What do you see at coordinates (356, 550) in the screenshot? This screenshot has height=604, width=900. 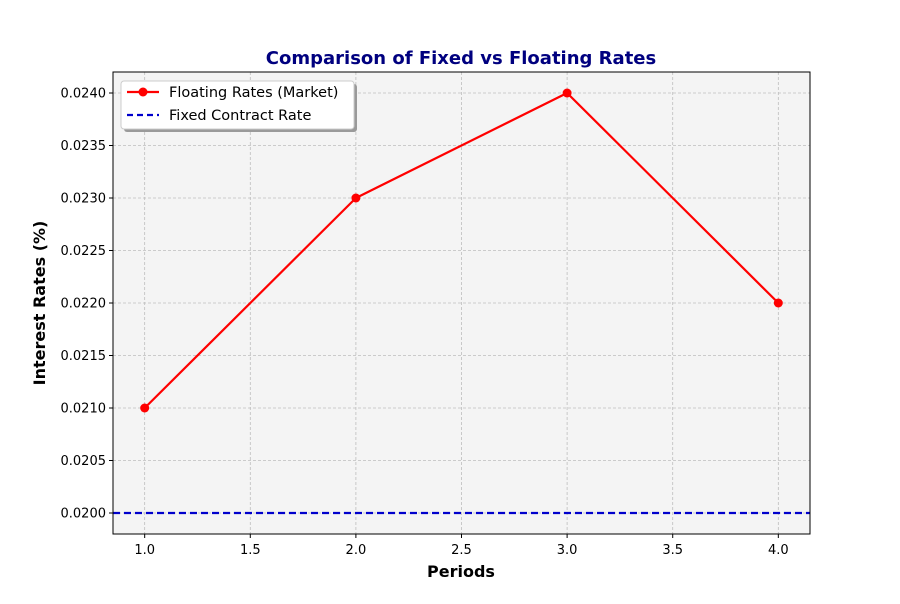 I see `x-tick-label: 2.0` at bounding box center [356, 550].